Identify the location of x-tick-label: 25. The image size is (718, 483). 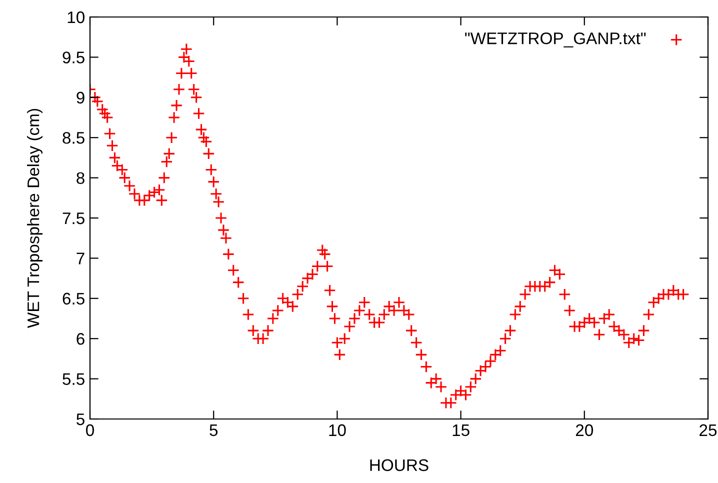
(708, 430).